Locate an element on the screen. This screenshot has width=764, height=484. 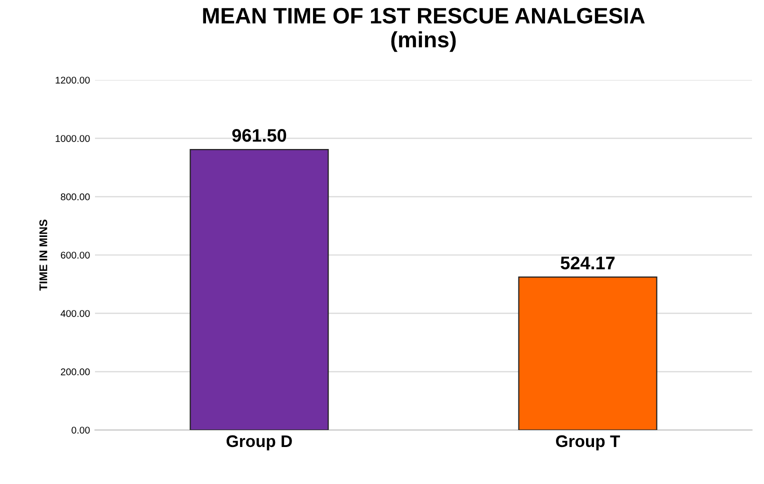
y-tick-label: 600.00 is located at coordinates (75, 255).